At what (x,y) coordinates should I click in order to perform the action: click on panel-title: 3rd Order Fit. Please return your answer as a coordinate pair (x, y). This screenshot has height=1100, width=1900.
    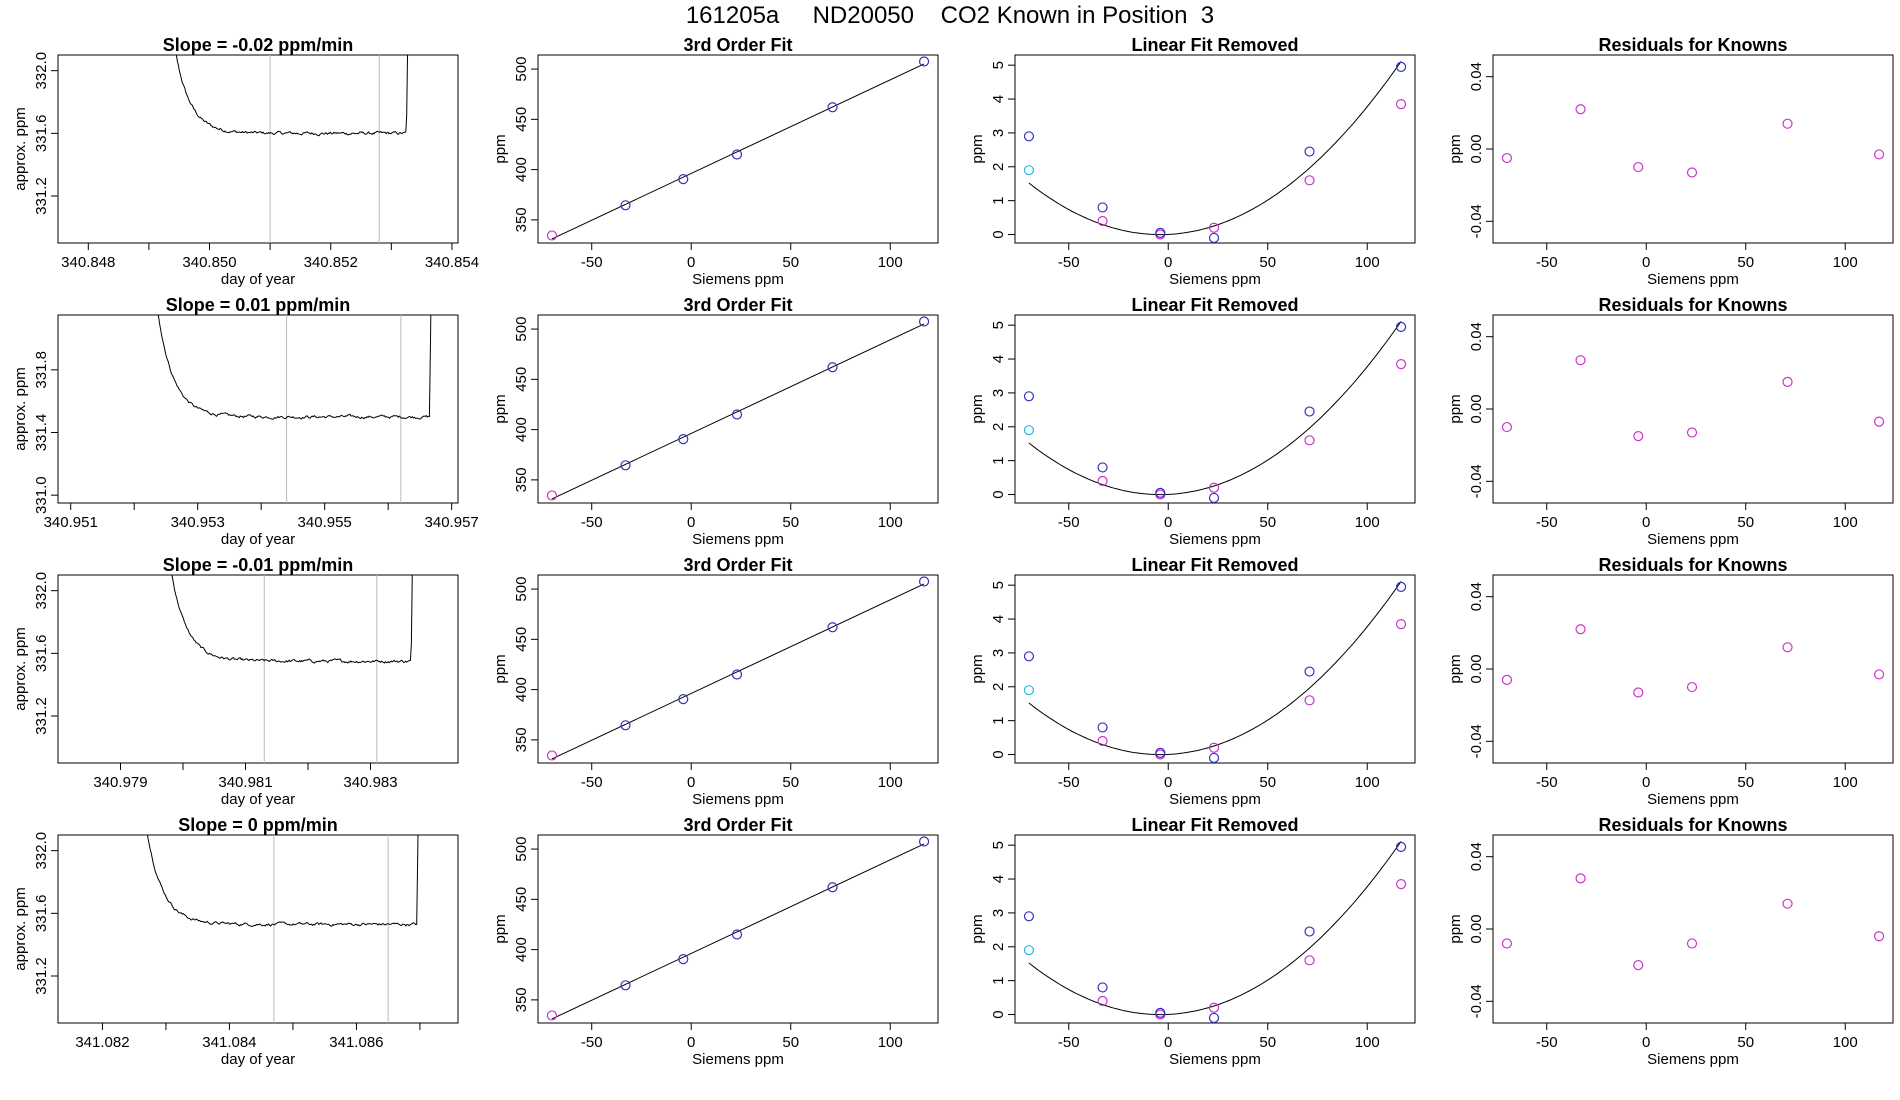
    Looking at the image, I should click on (737, 825).